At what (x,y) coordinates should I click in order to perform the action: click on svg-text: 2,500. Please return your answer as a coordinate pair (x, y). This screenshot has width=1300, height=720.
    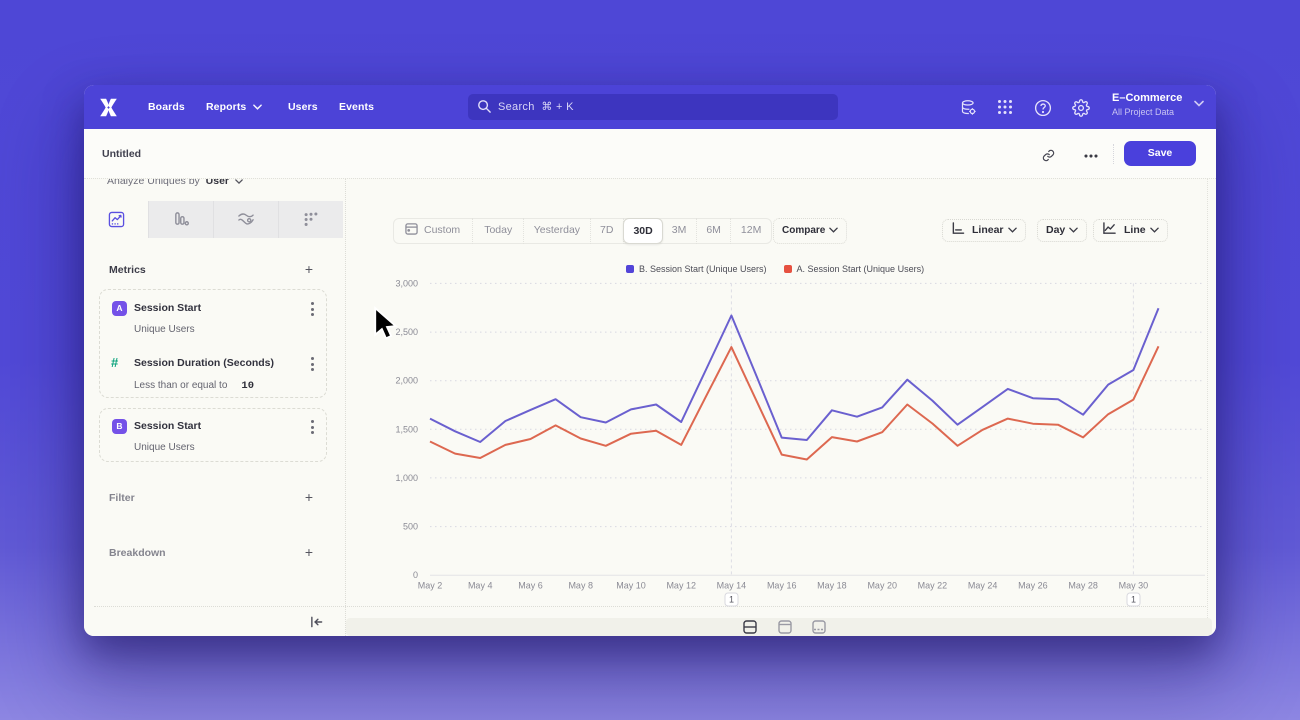
    Looking at the image, I should click on (406, 332).